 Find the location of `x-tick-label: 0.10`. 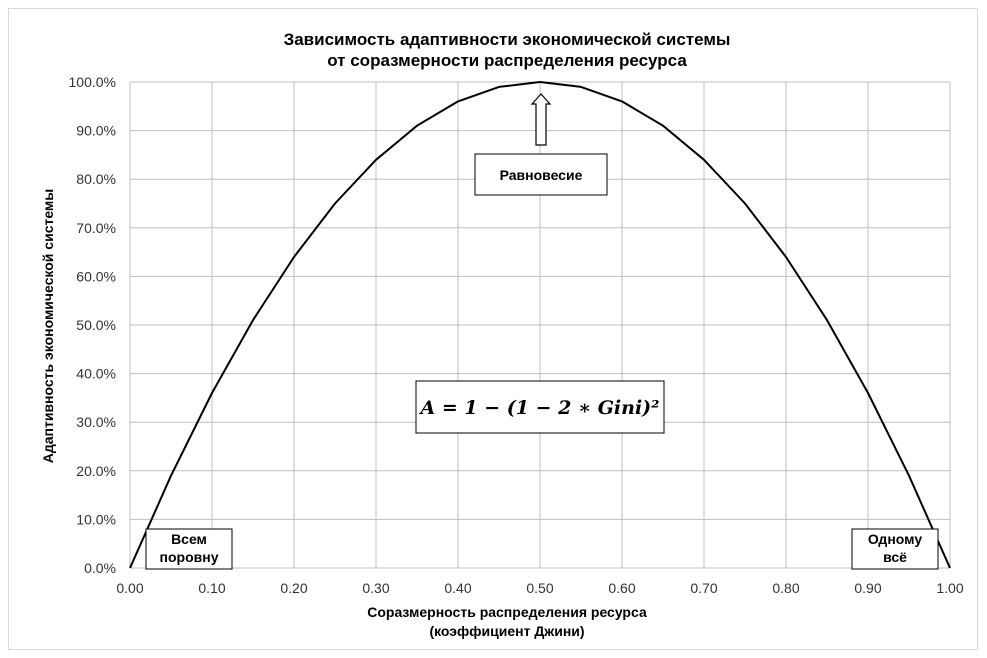

x-tick-label: 0.10 is located at coordinates (211, 588).